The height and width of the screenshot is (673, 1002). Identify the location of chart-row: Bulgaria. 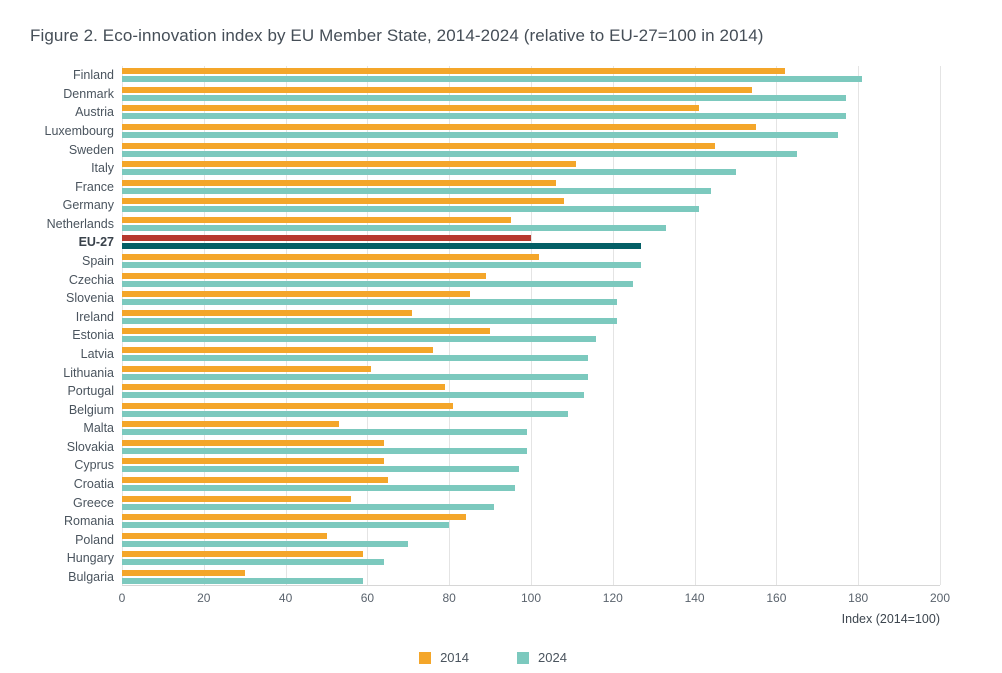
(493, 577).